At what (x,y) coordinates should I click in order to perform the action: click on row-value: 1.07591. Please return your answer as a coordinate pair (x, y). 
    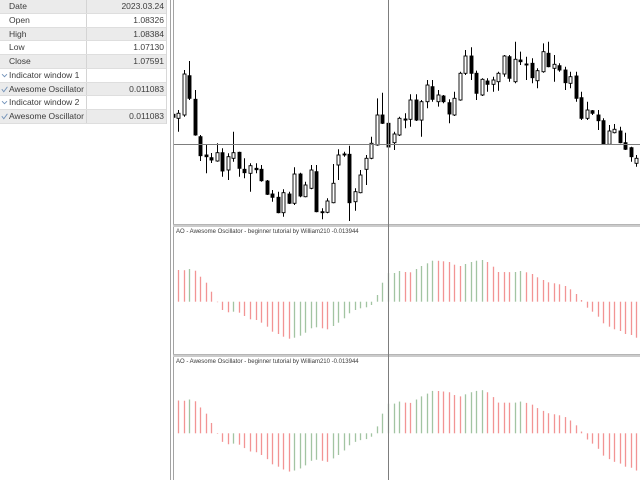
    Looking at the image, I should click on (148, 61).